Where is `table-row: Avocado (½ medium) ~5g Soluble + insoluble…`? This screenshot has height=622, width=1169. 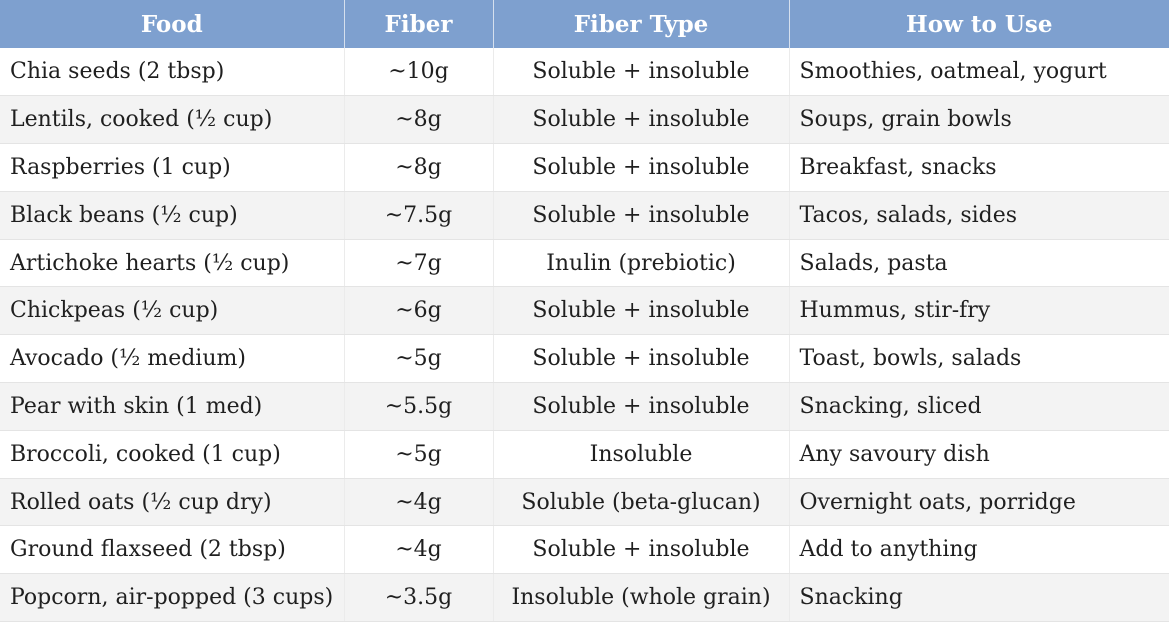
table-row: Avocado (½ medium) ~5g Soluble + insoluble… is located at coordinates (584, 359).